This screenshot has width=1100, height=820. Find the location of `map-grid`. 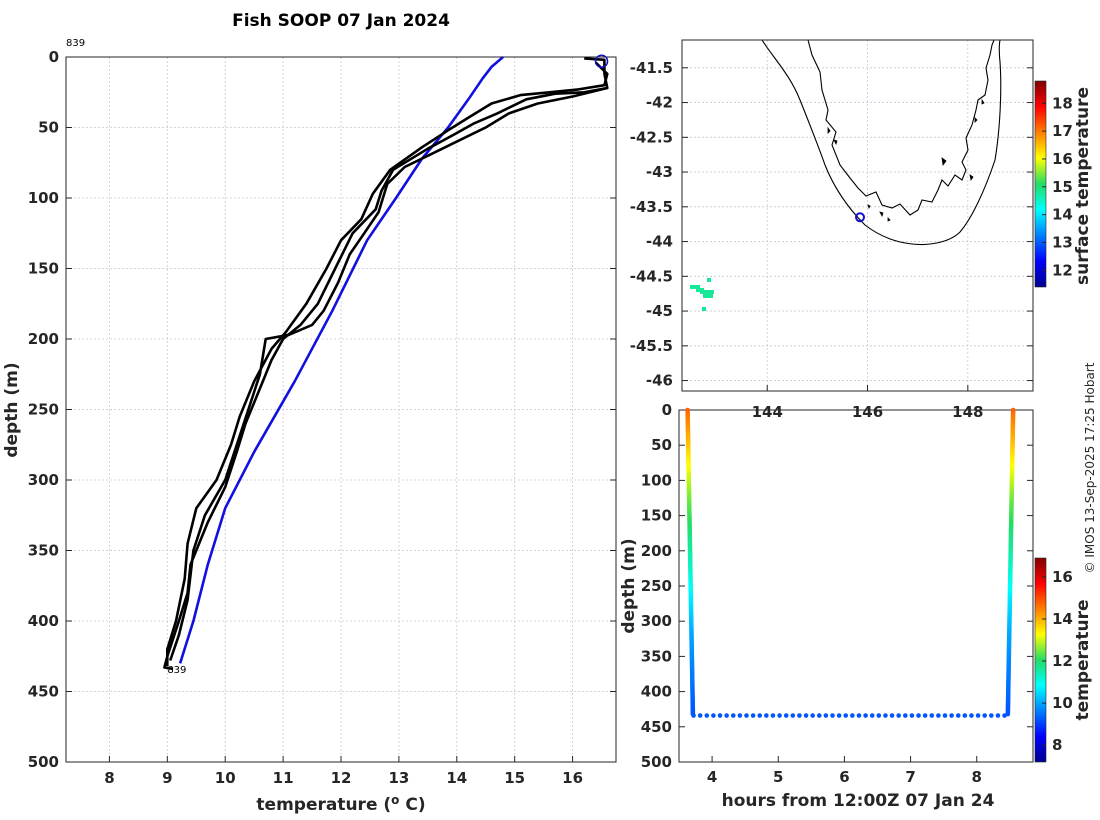

map-grid is located at coordinates (857, 215).